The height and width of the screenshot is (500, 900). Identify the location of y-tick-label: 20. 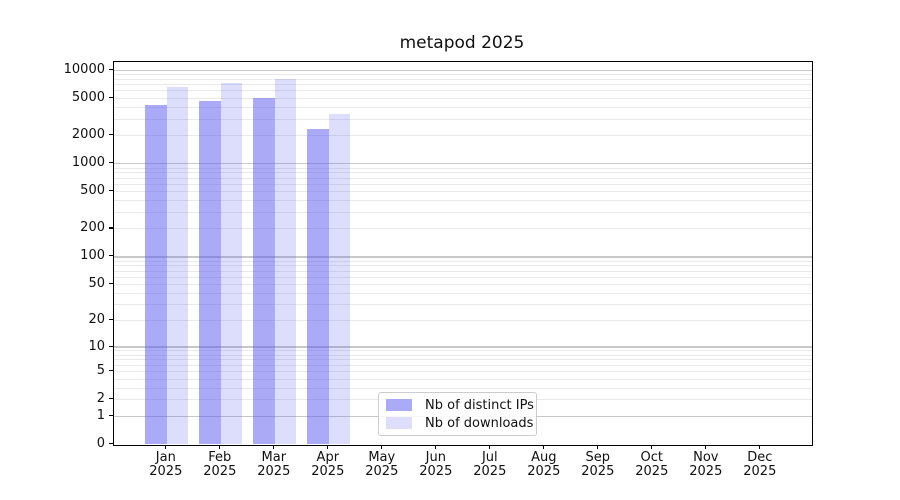
(96, 320).